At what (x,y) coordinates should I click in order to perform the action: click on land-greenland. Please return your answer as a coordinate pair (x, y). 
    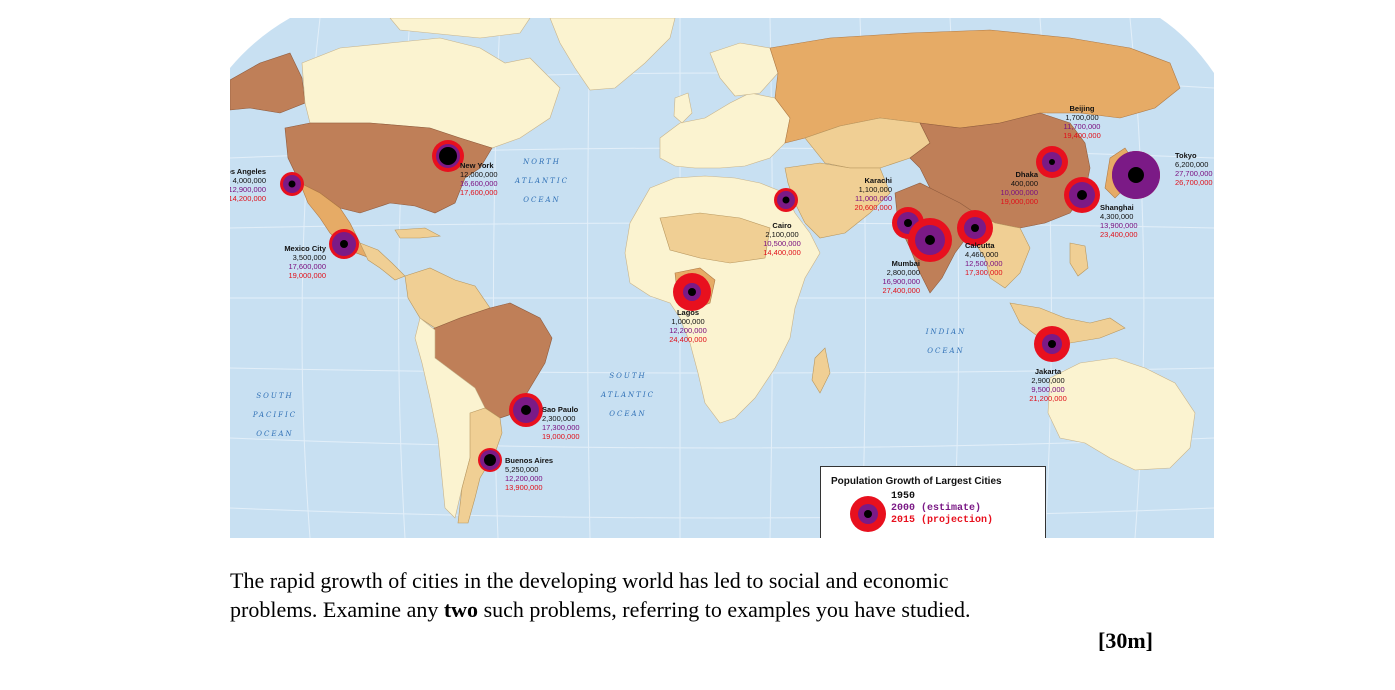
    Looking at the image, I should click on (612, 54).